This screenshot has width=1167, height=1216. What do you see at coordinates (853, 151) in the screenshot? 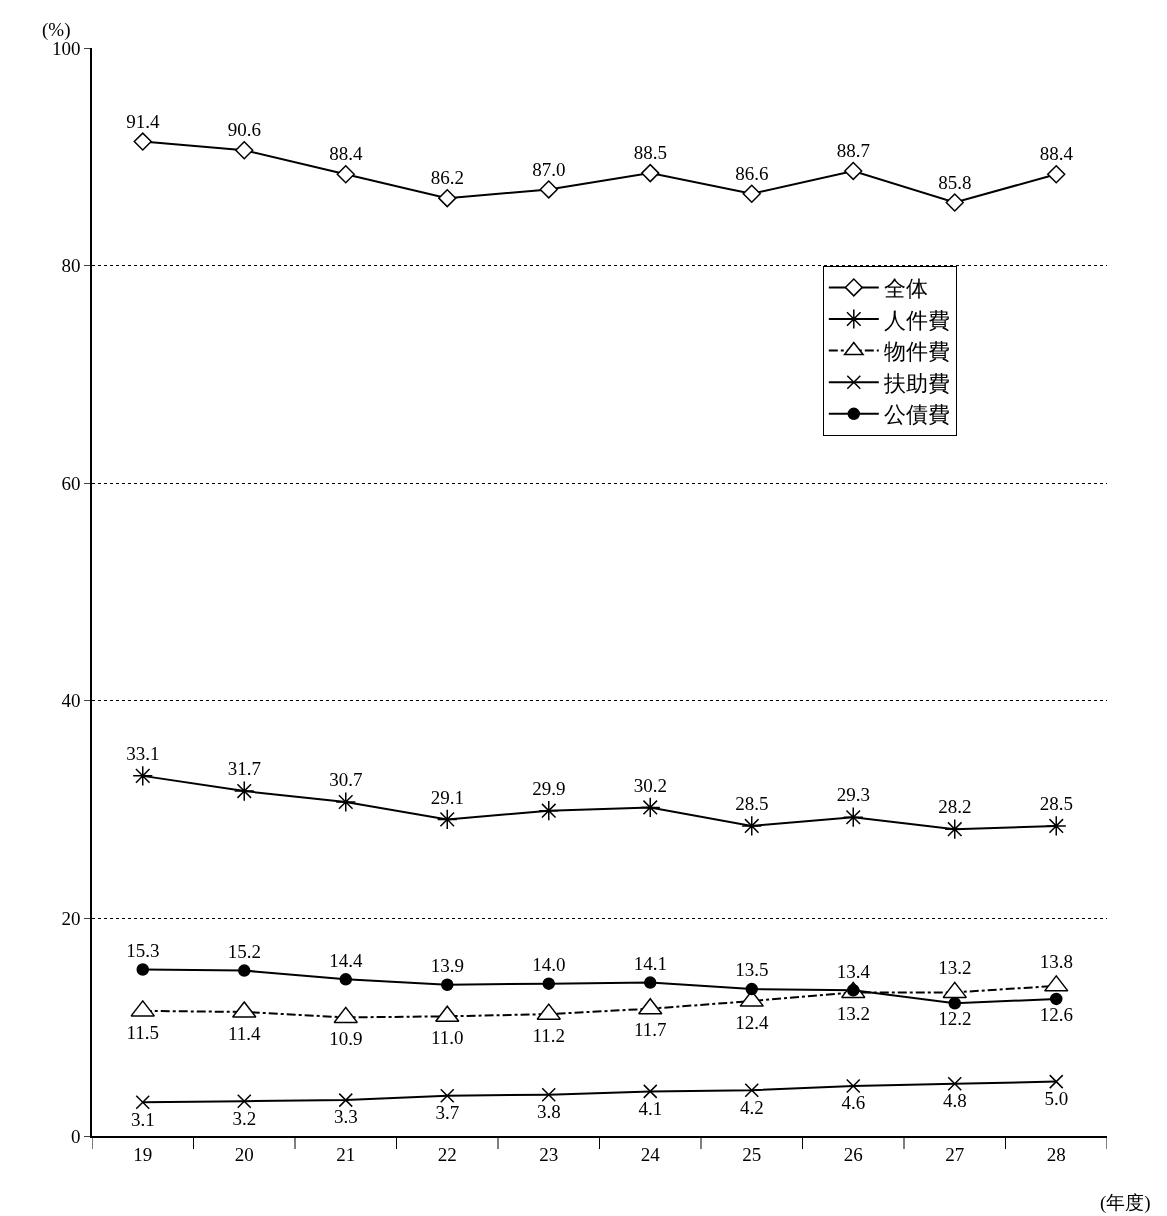
I see `data-label: 88.7` at bounding box center [853, 151].